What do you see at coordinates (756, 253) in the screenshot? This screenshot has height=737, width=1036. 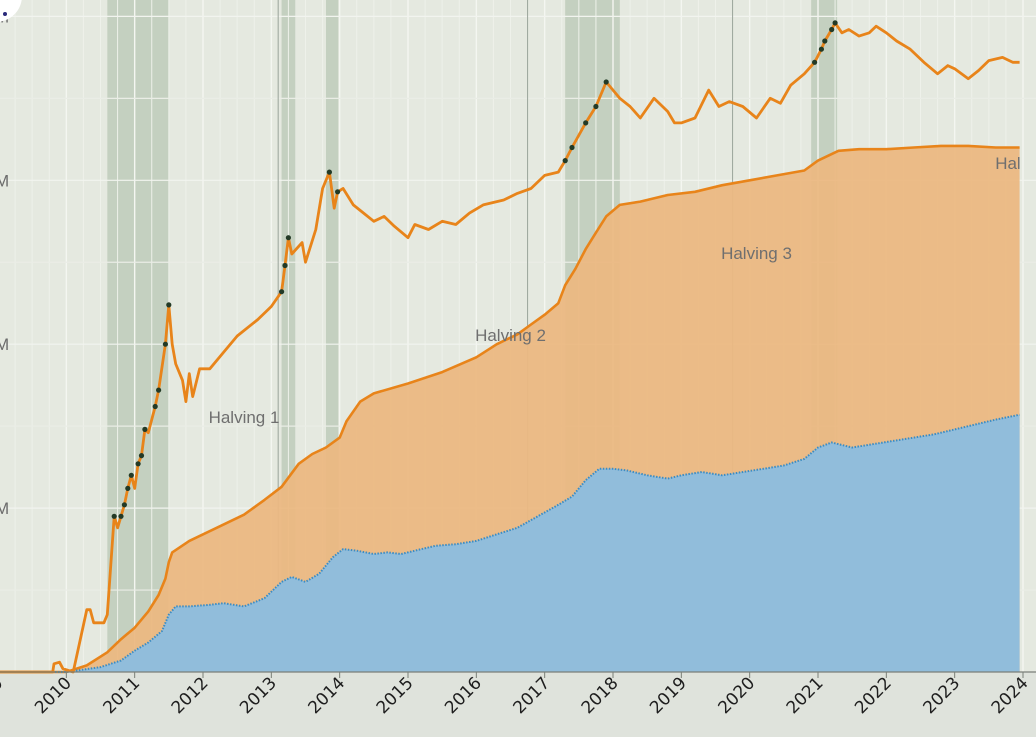 I see `halving-annotation: Halving 3` at bounding box center [756, 253].